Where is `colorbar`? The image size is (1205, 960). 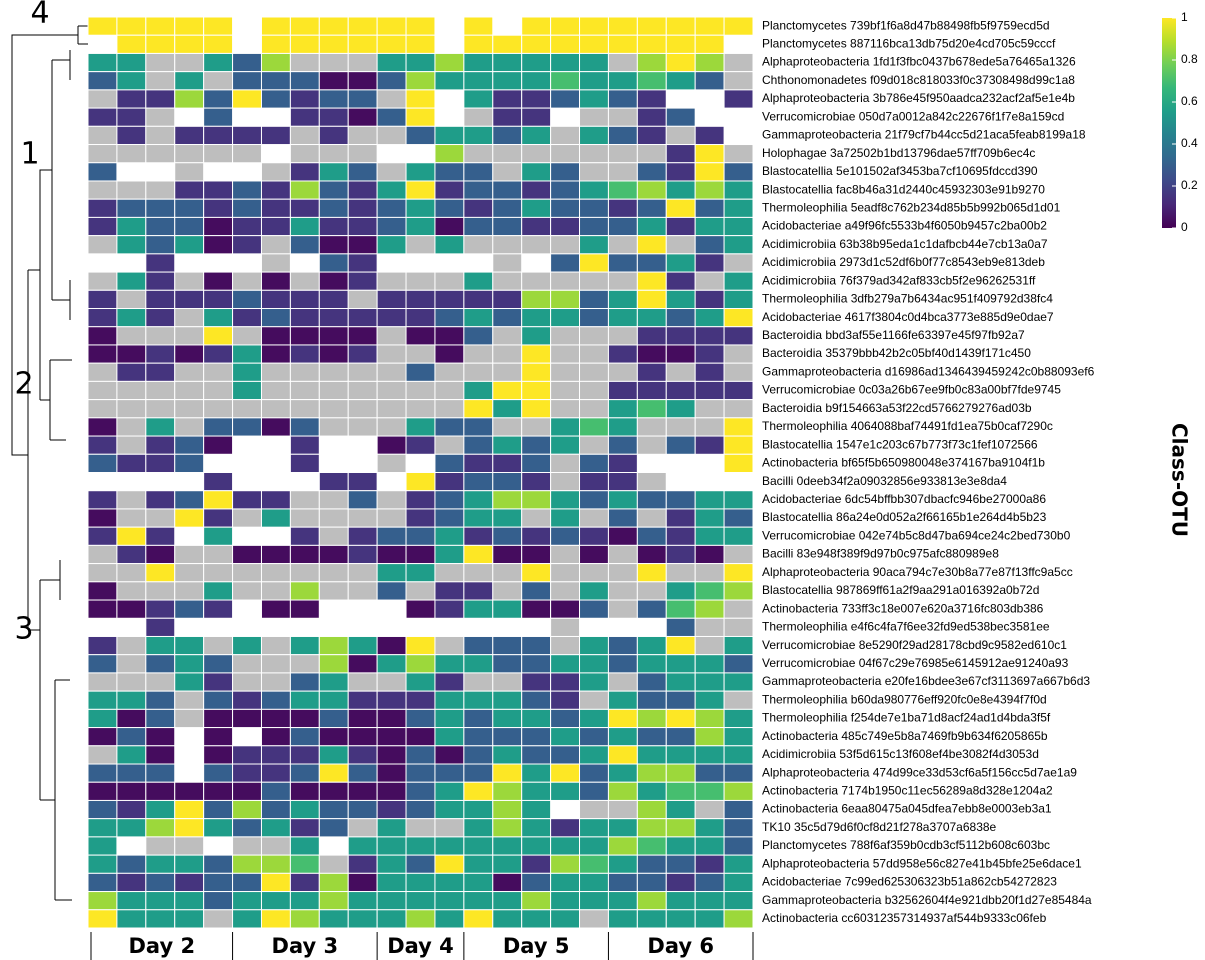 colorbar is located at coordinates (1169, 123).